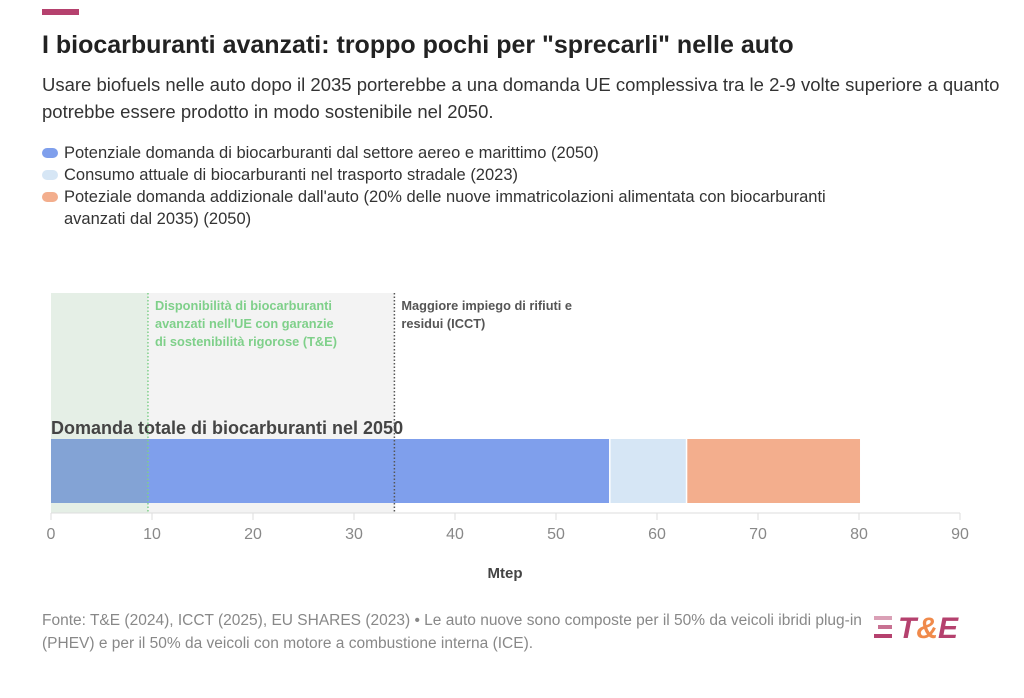  Describe the element at coordinates (227, 428) in the screenshot. I see `category-label: Domanda totale di biocarburanti nel 2050` at that location.